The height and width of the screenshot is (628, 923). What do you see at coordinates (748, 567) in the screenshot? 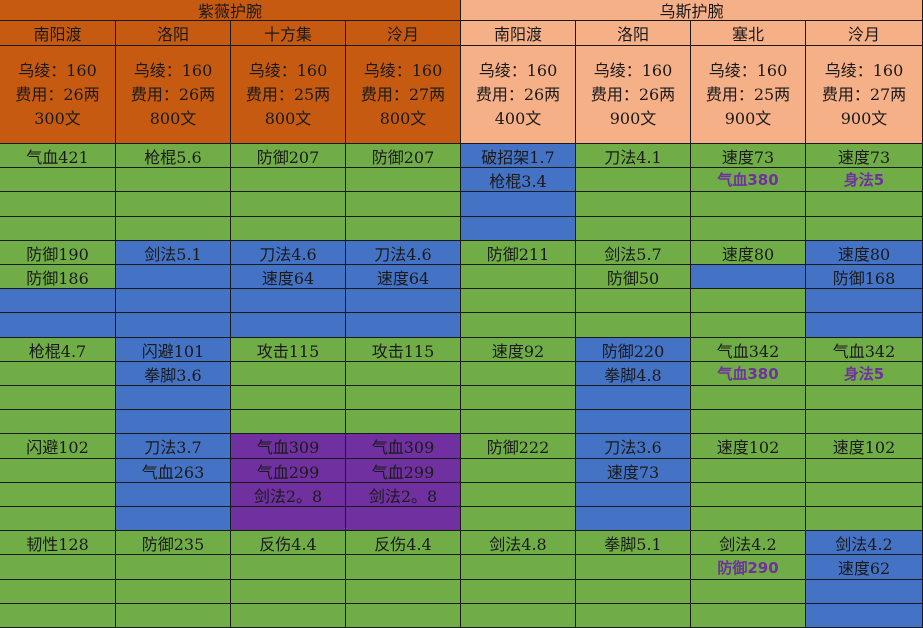
I see `data-cell: 防御290` at bounding box center [748, 567].